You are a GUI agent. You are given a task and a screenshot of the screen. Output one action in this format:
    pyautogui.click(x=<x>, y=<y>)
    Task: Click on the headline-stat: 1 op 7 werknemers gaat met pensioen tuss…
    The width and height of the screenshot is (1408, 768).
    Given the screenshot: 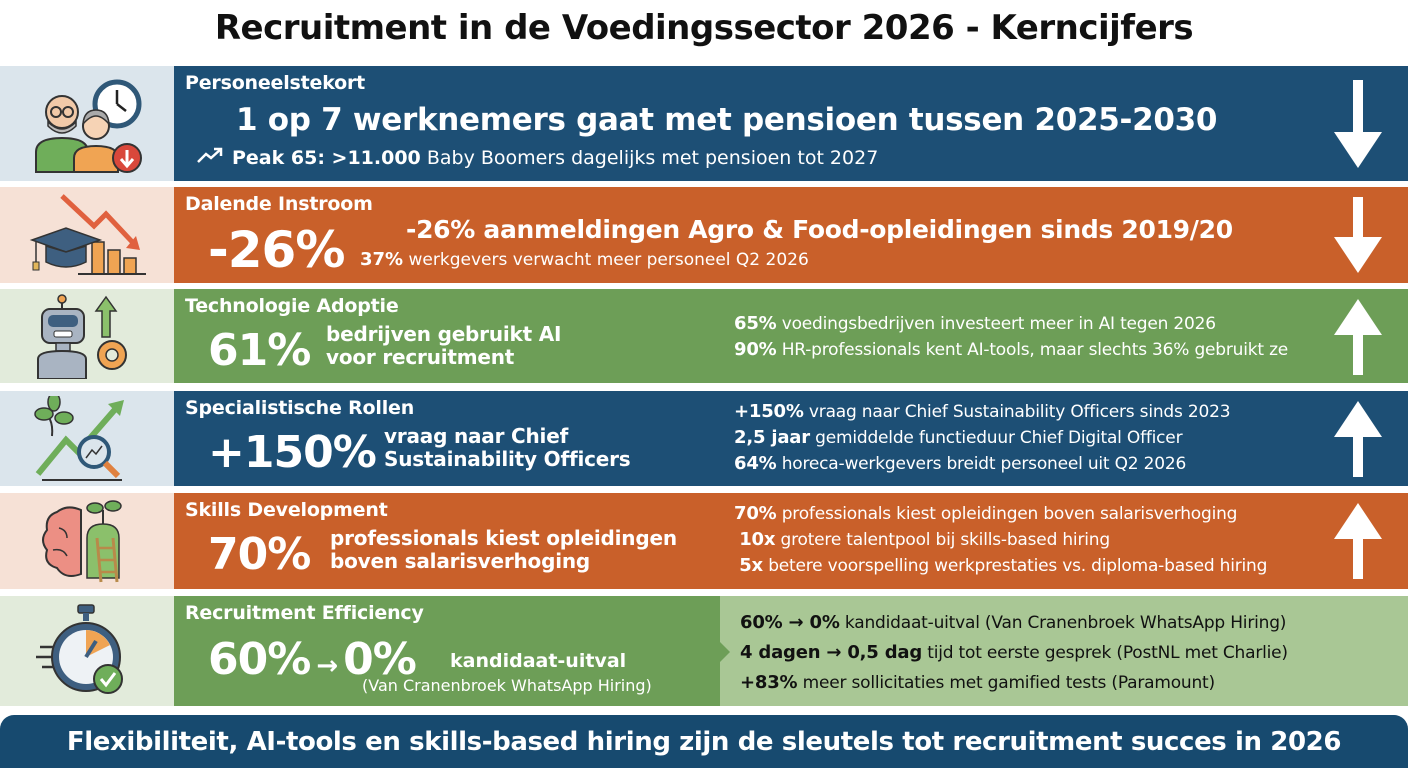 What is the action you would take?
    pyautogui.click(x=727, y=120)
    